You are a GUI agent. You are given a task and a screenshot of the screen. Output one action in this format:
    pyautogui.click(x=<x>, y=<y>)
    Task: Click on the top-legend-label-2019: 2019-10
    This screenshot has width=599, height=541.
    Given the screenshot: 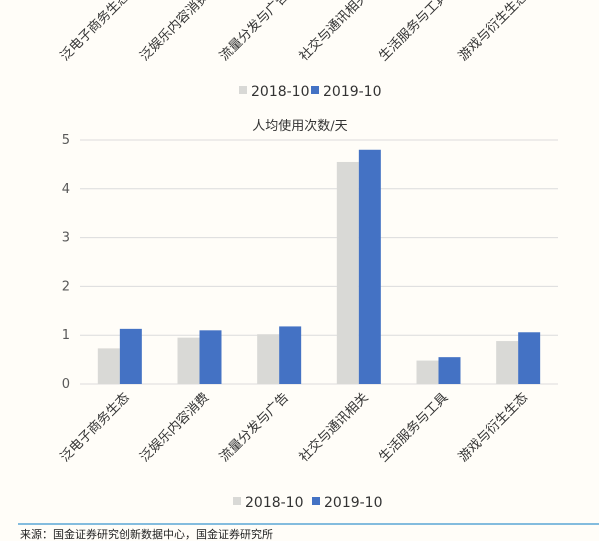 What is the action you would take?
    pyautogui.click(x=352, y=92)
    